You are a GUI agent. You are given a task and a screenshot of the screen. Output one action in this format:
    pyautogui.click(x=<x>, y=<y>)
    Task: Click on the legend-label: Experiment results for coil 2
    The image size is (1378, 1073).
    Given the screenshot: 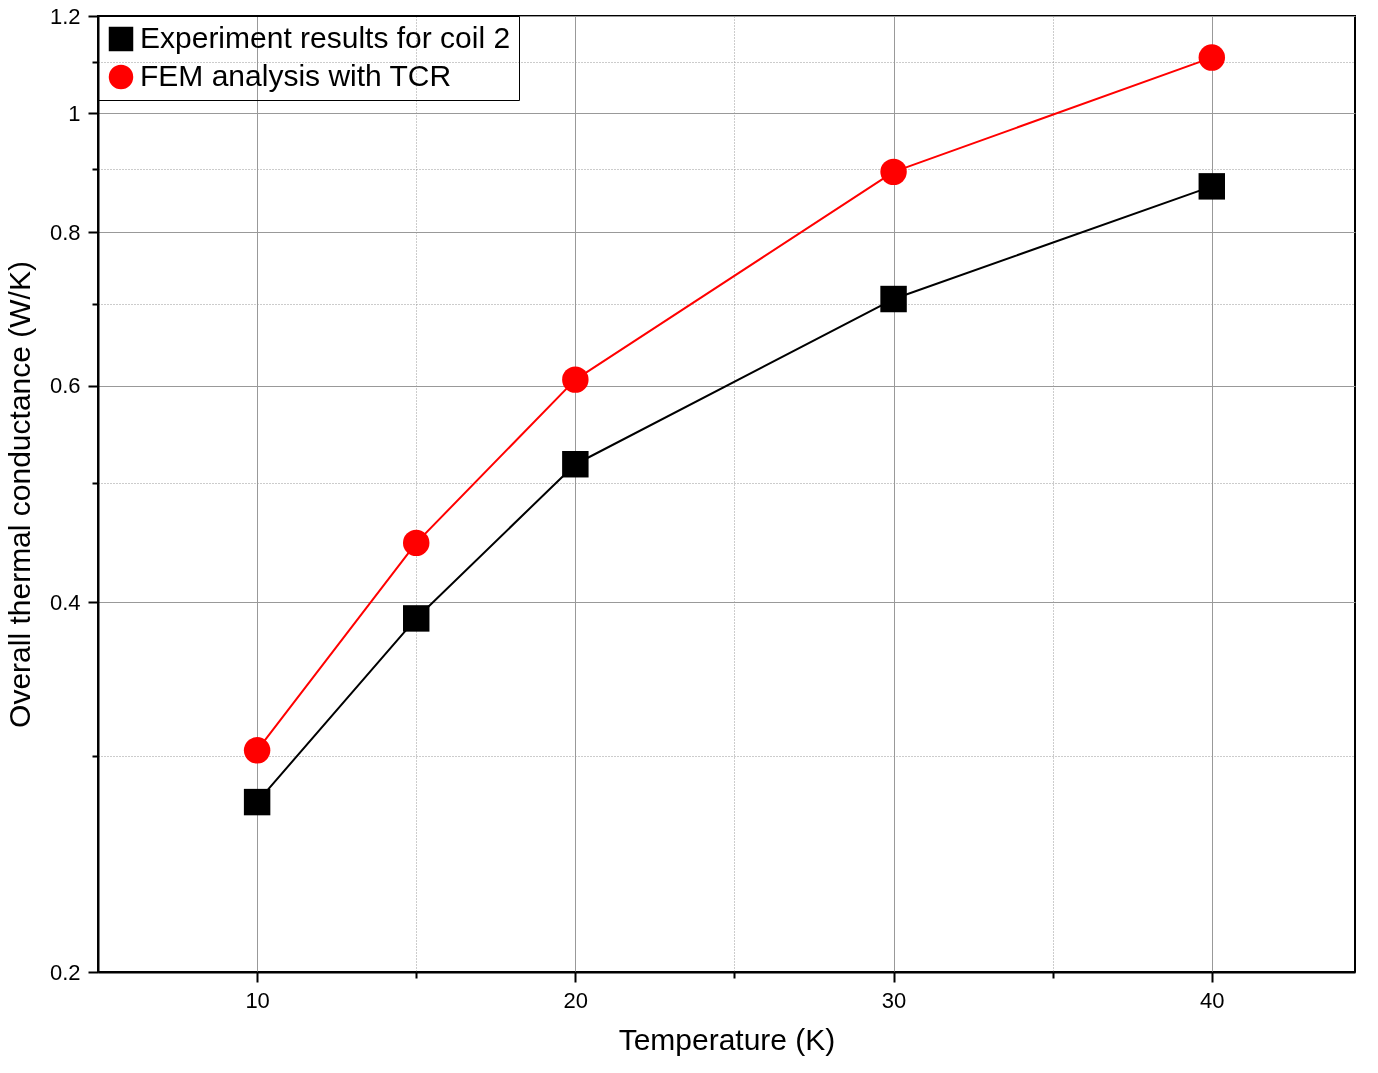 What is the action you would take?
    pyautogui.click(x=325, y=37)
    